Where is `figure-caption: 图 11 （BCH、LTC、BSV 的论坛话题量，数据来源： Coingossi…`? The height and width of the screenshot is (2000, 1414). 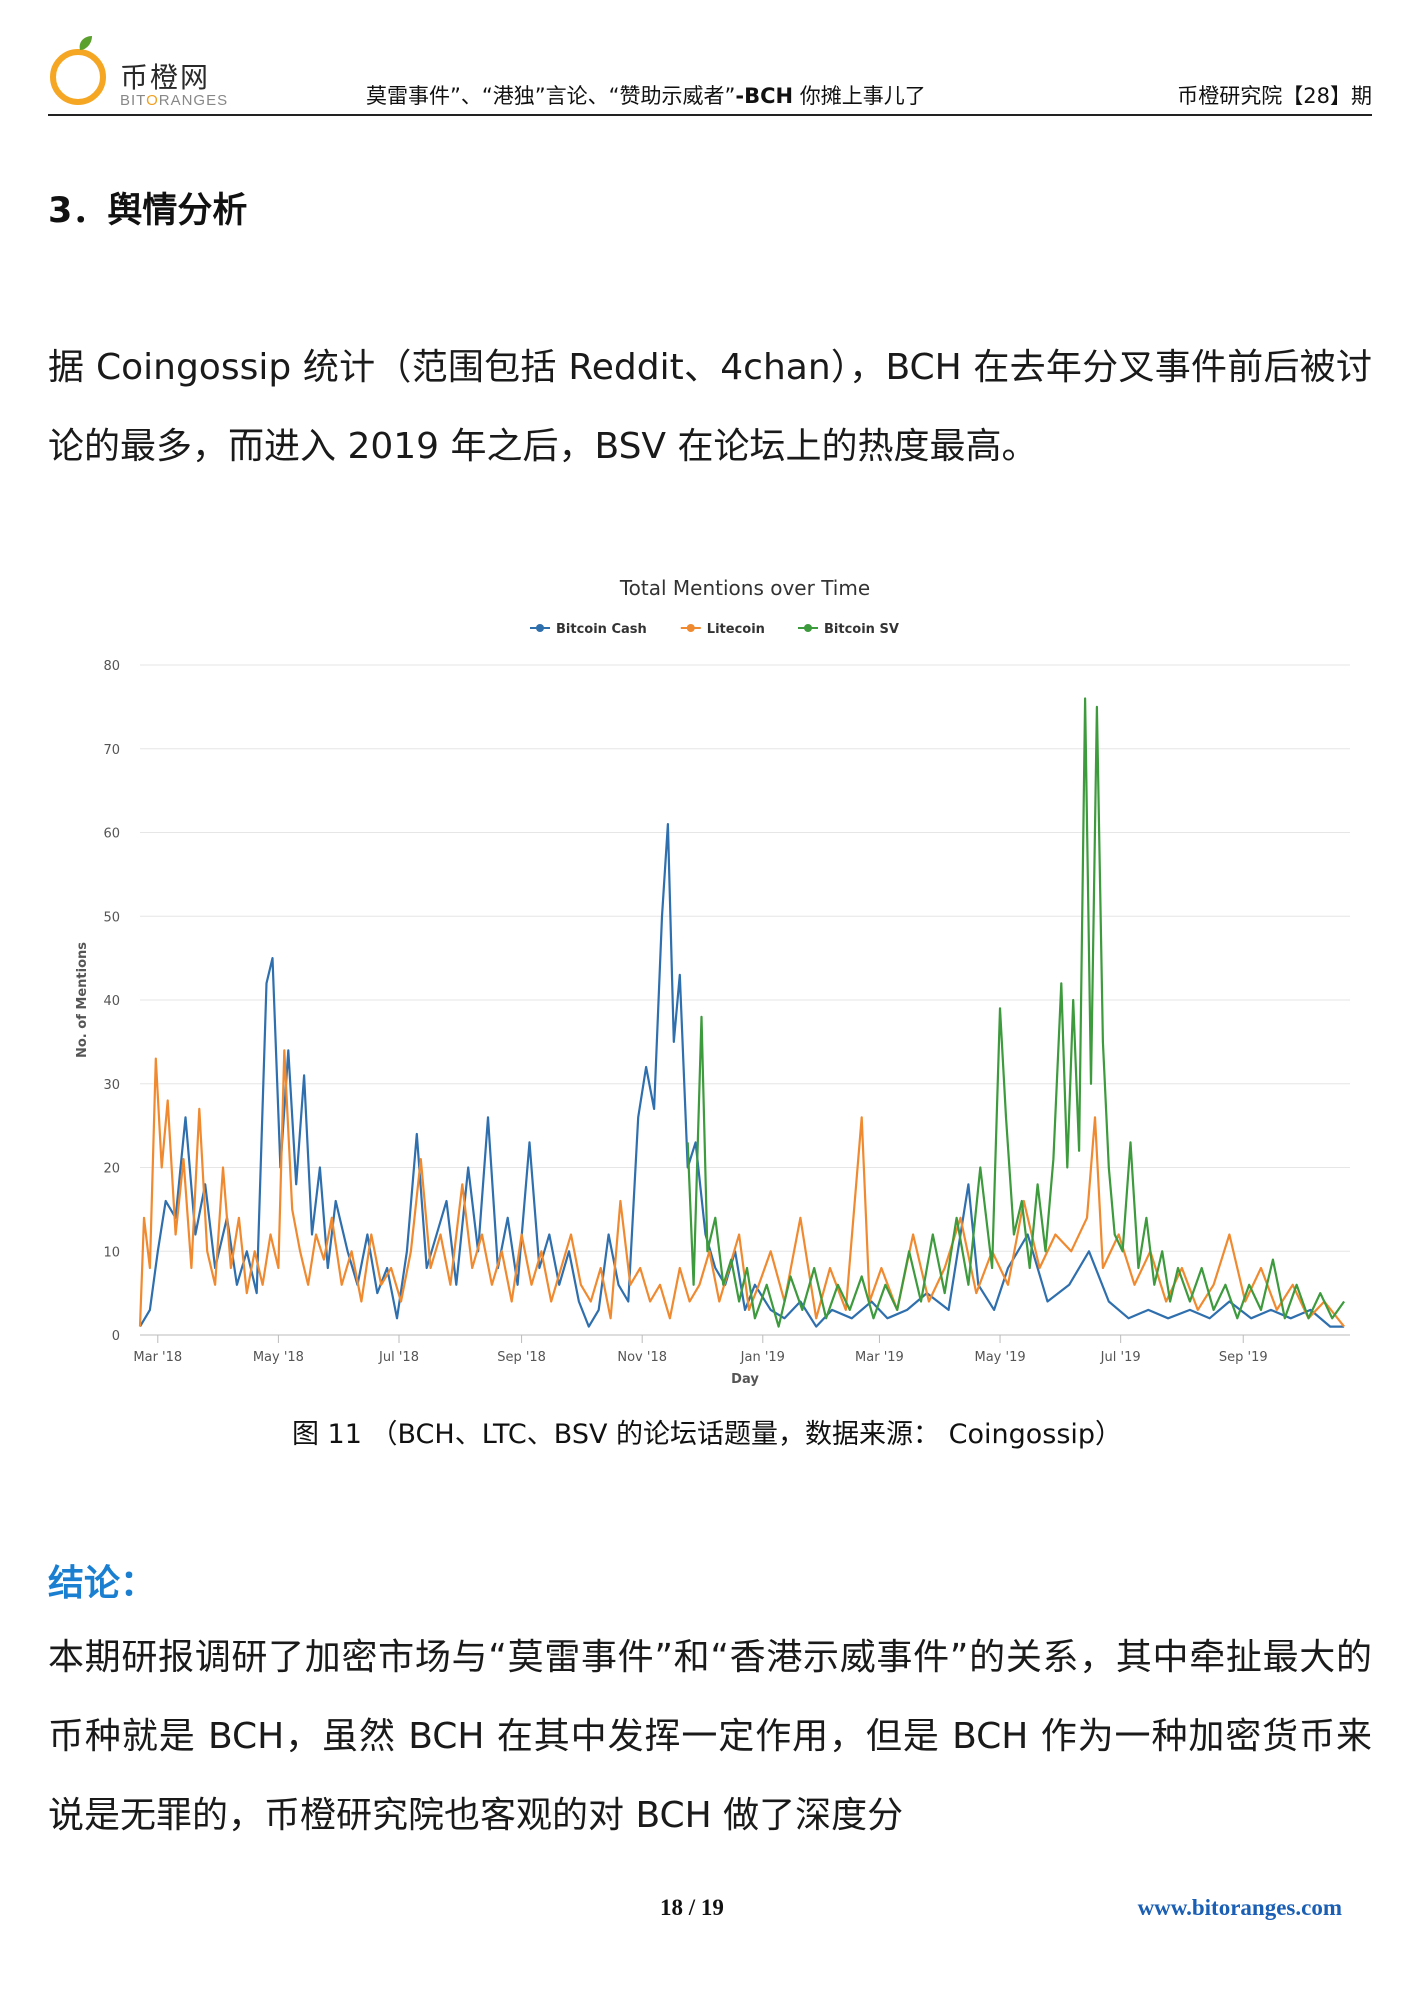 figure-caption: 图 11 （BCH、LTC、BSV 的论坛话题量，数据来源： Coingossi… is located at coordinates (707, 1434).